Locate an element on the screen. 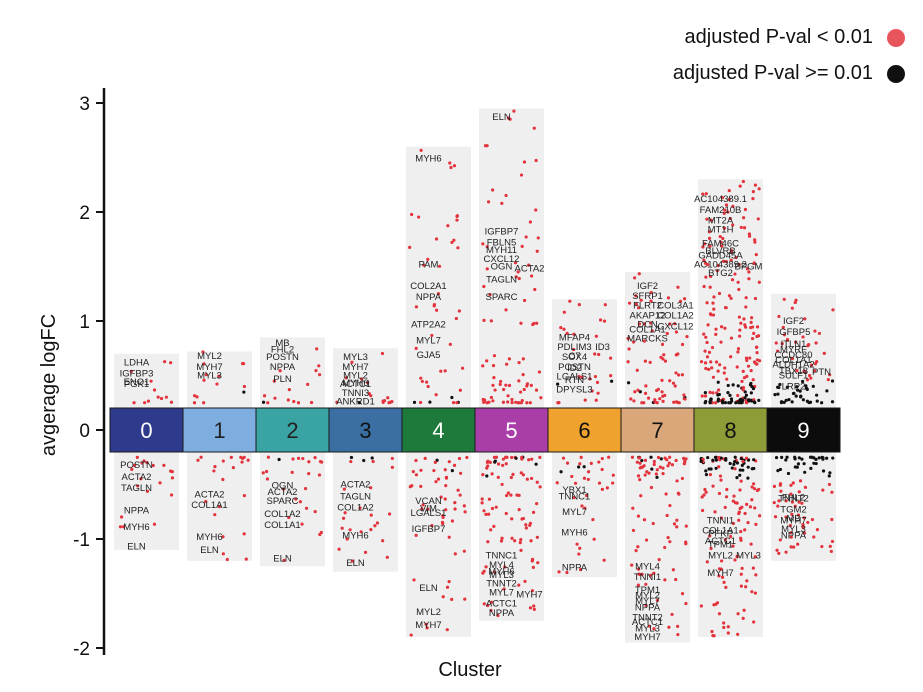 The image size is (923, 692). gene-label: IGFBP7 is located at coordinates (429, 529).